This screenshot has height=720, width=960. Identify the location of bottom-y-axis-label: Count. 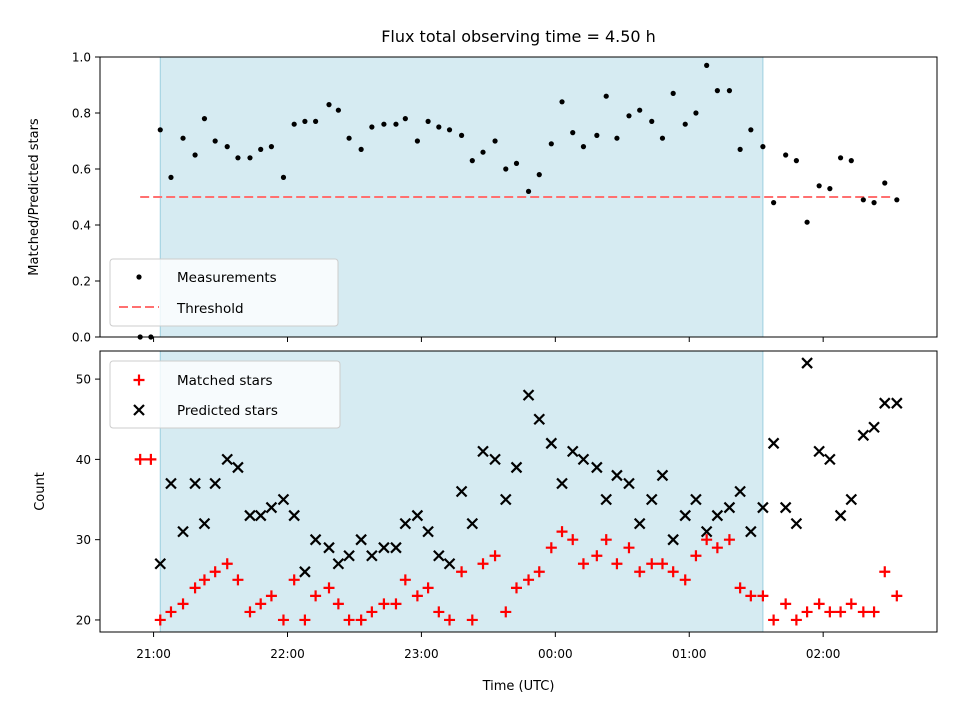
(40, 491).